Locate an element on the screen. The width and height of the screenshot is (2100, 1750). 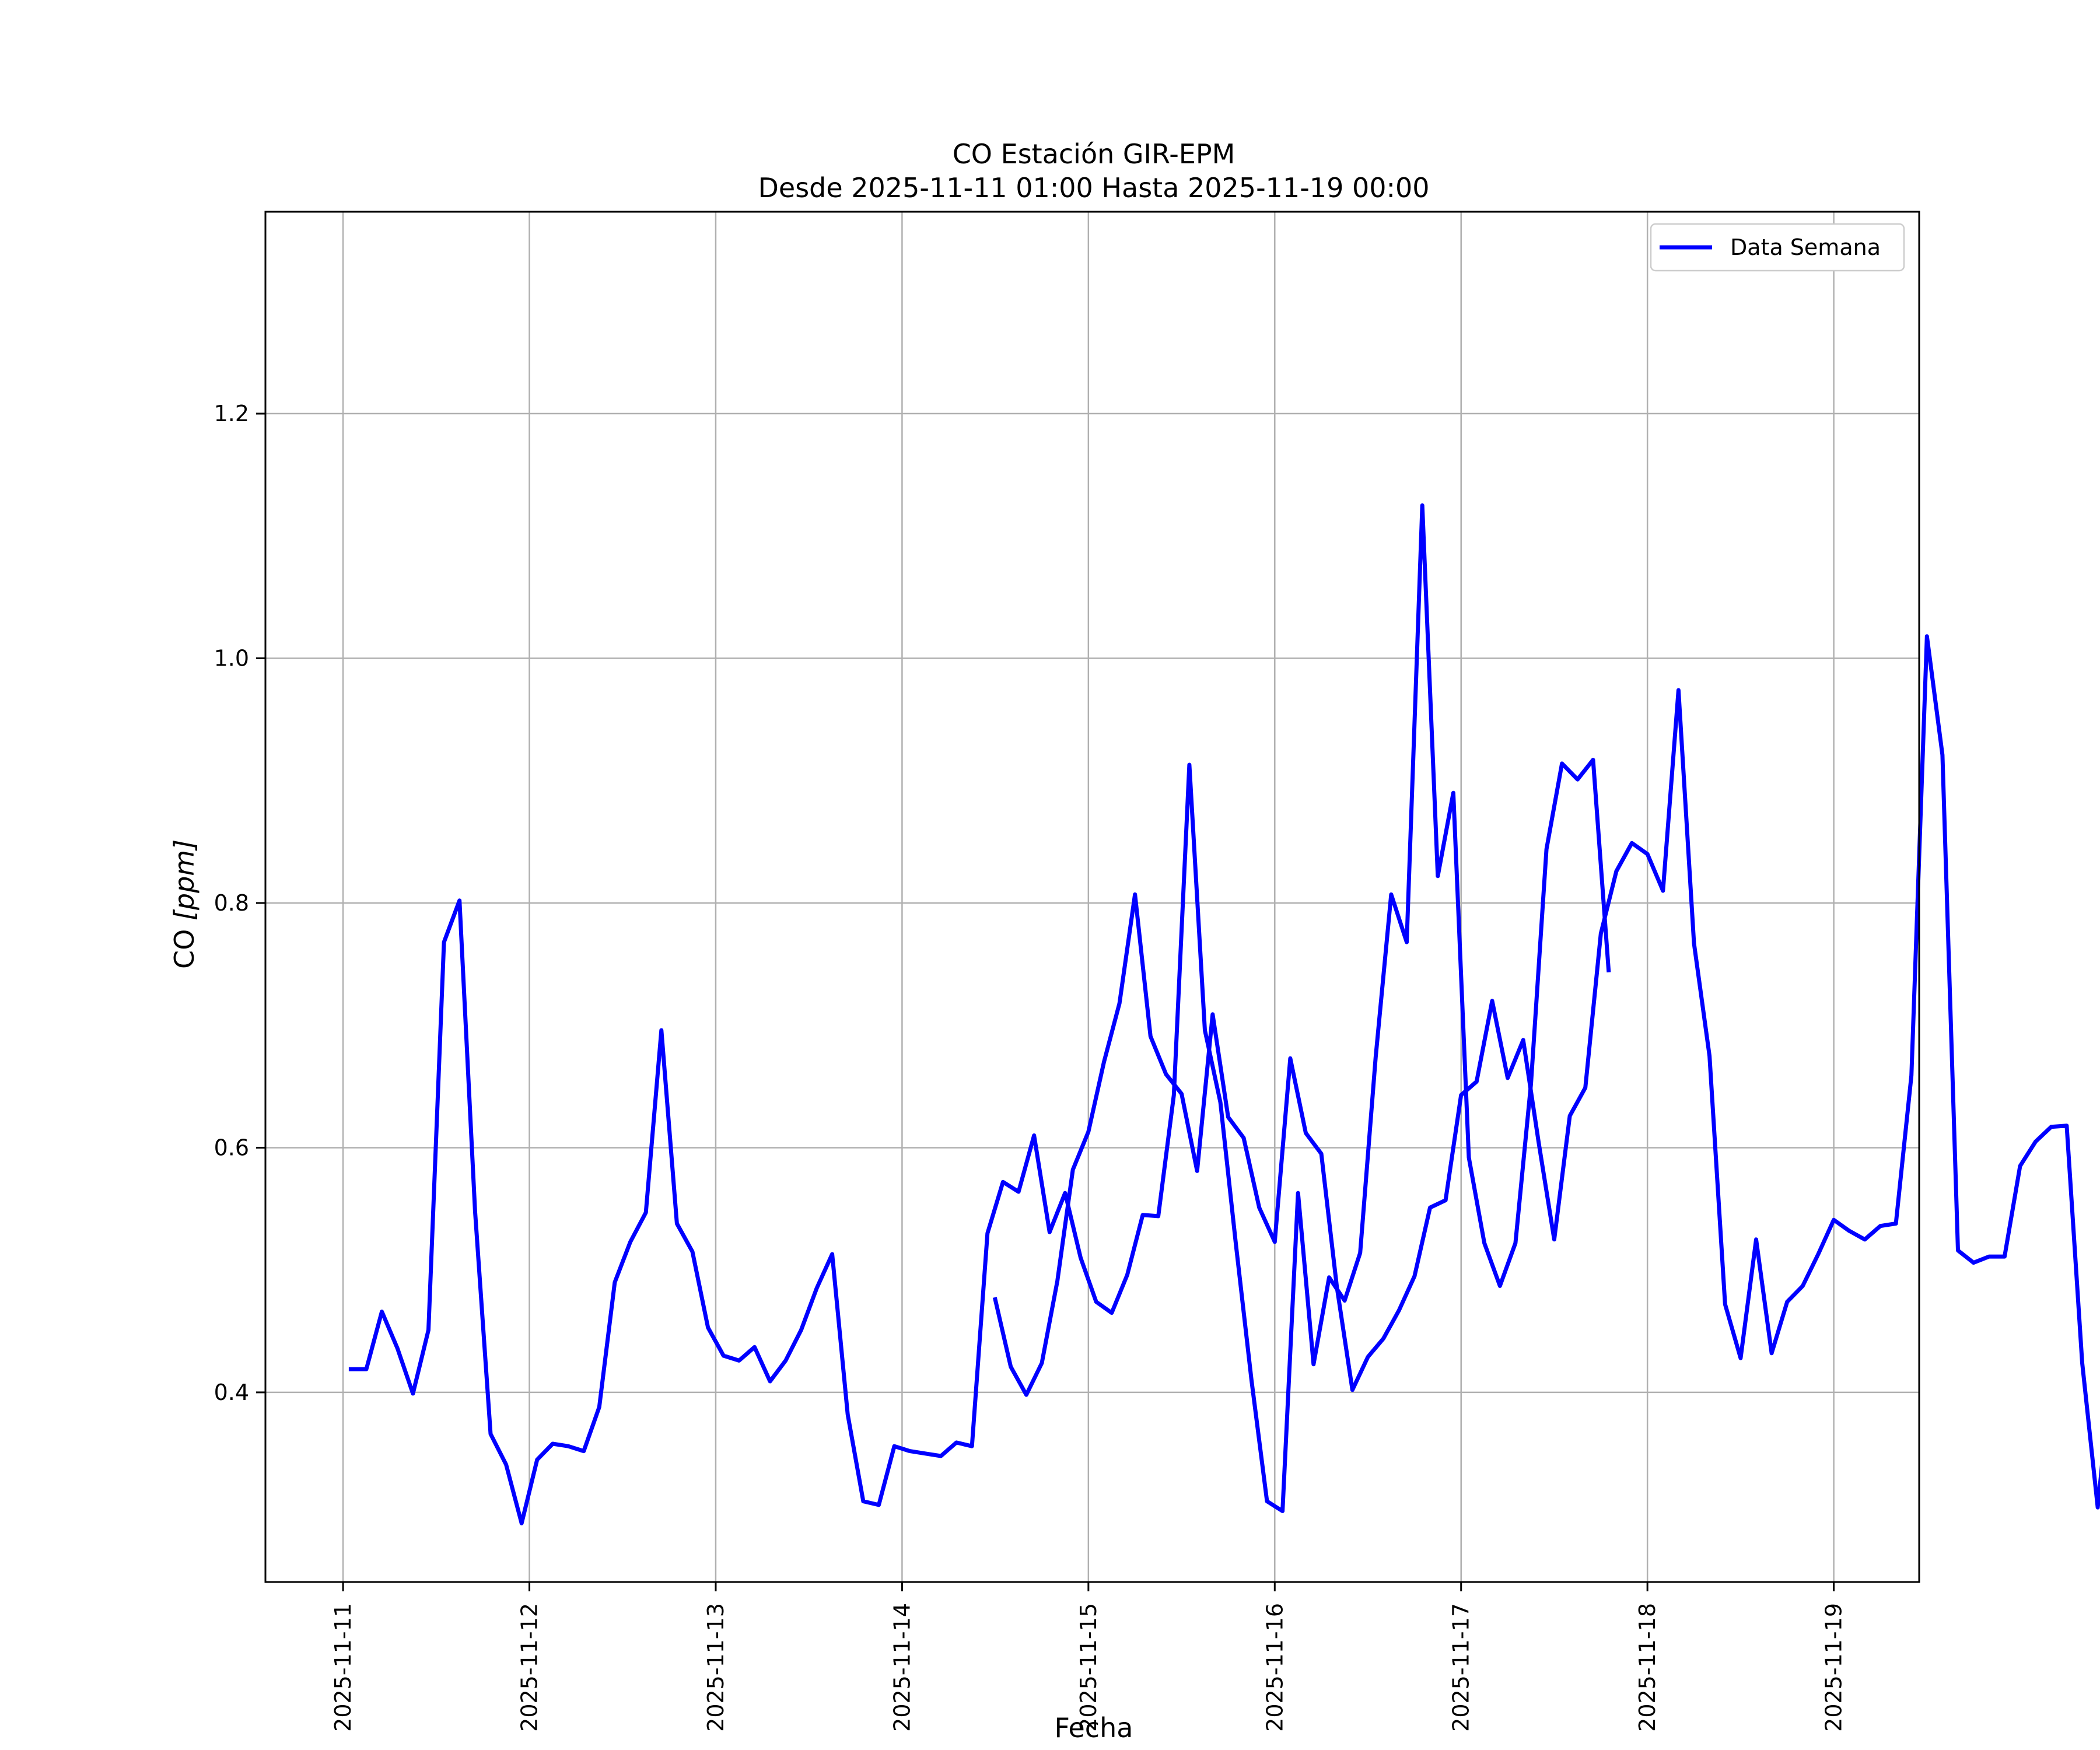
x-axis-label: Fecha is located at coordinates (1094, 1728).